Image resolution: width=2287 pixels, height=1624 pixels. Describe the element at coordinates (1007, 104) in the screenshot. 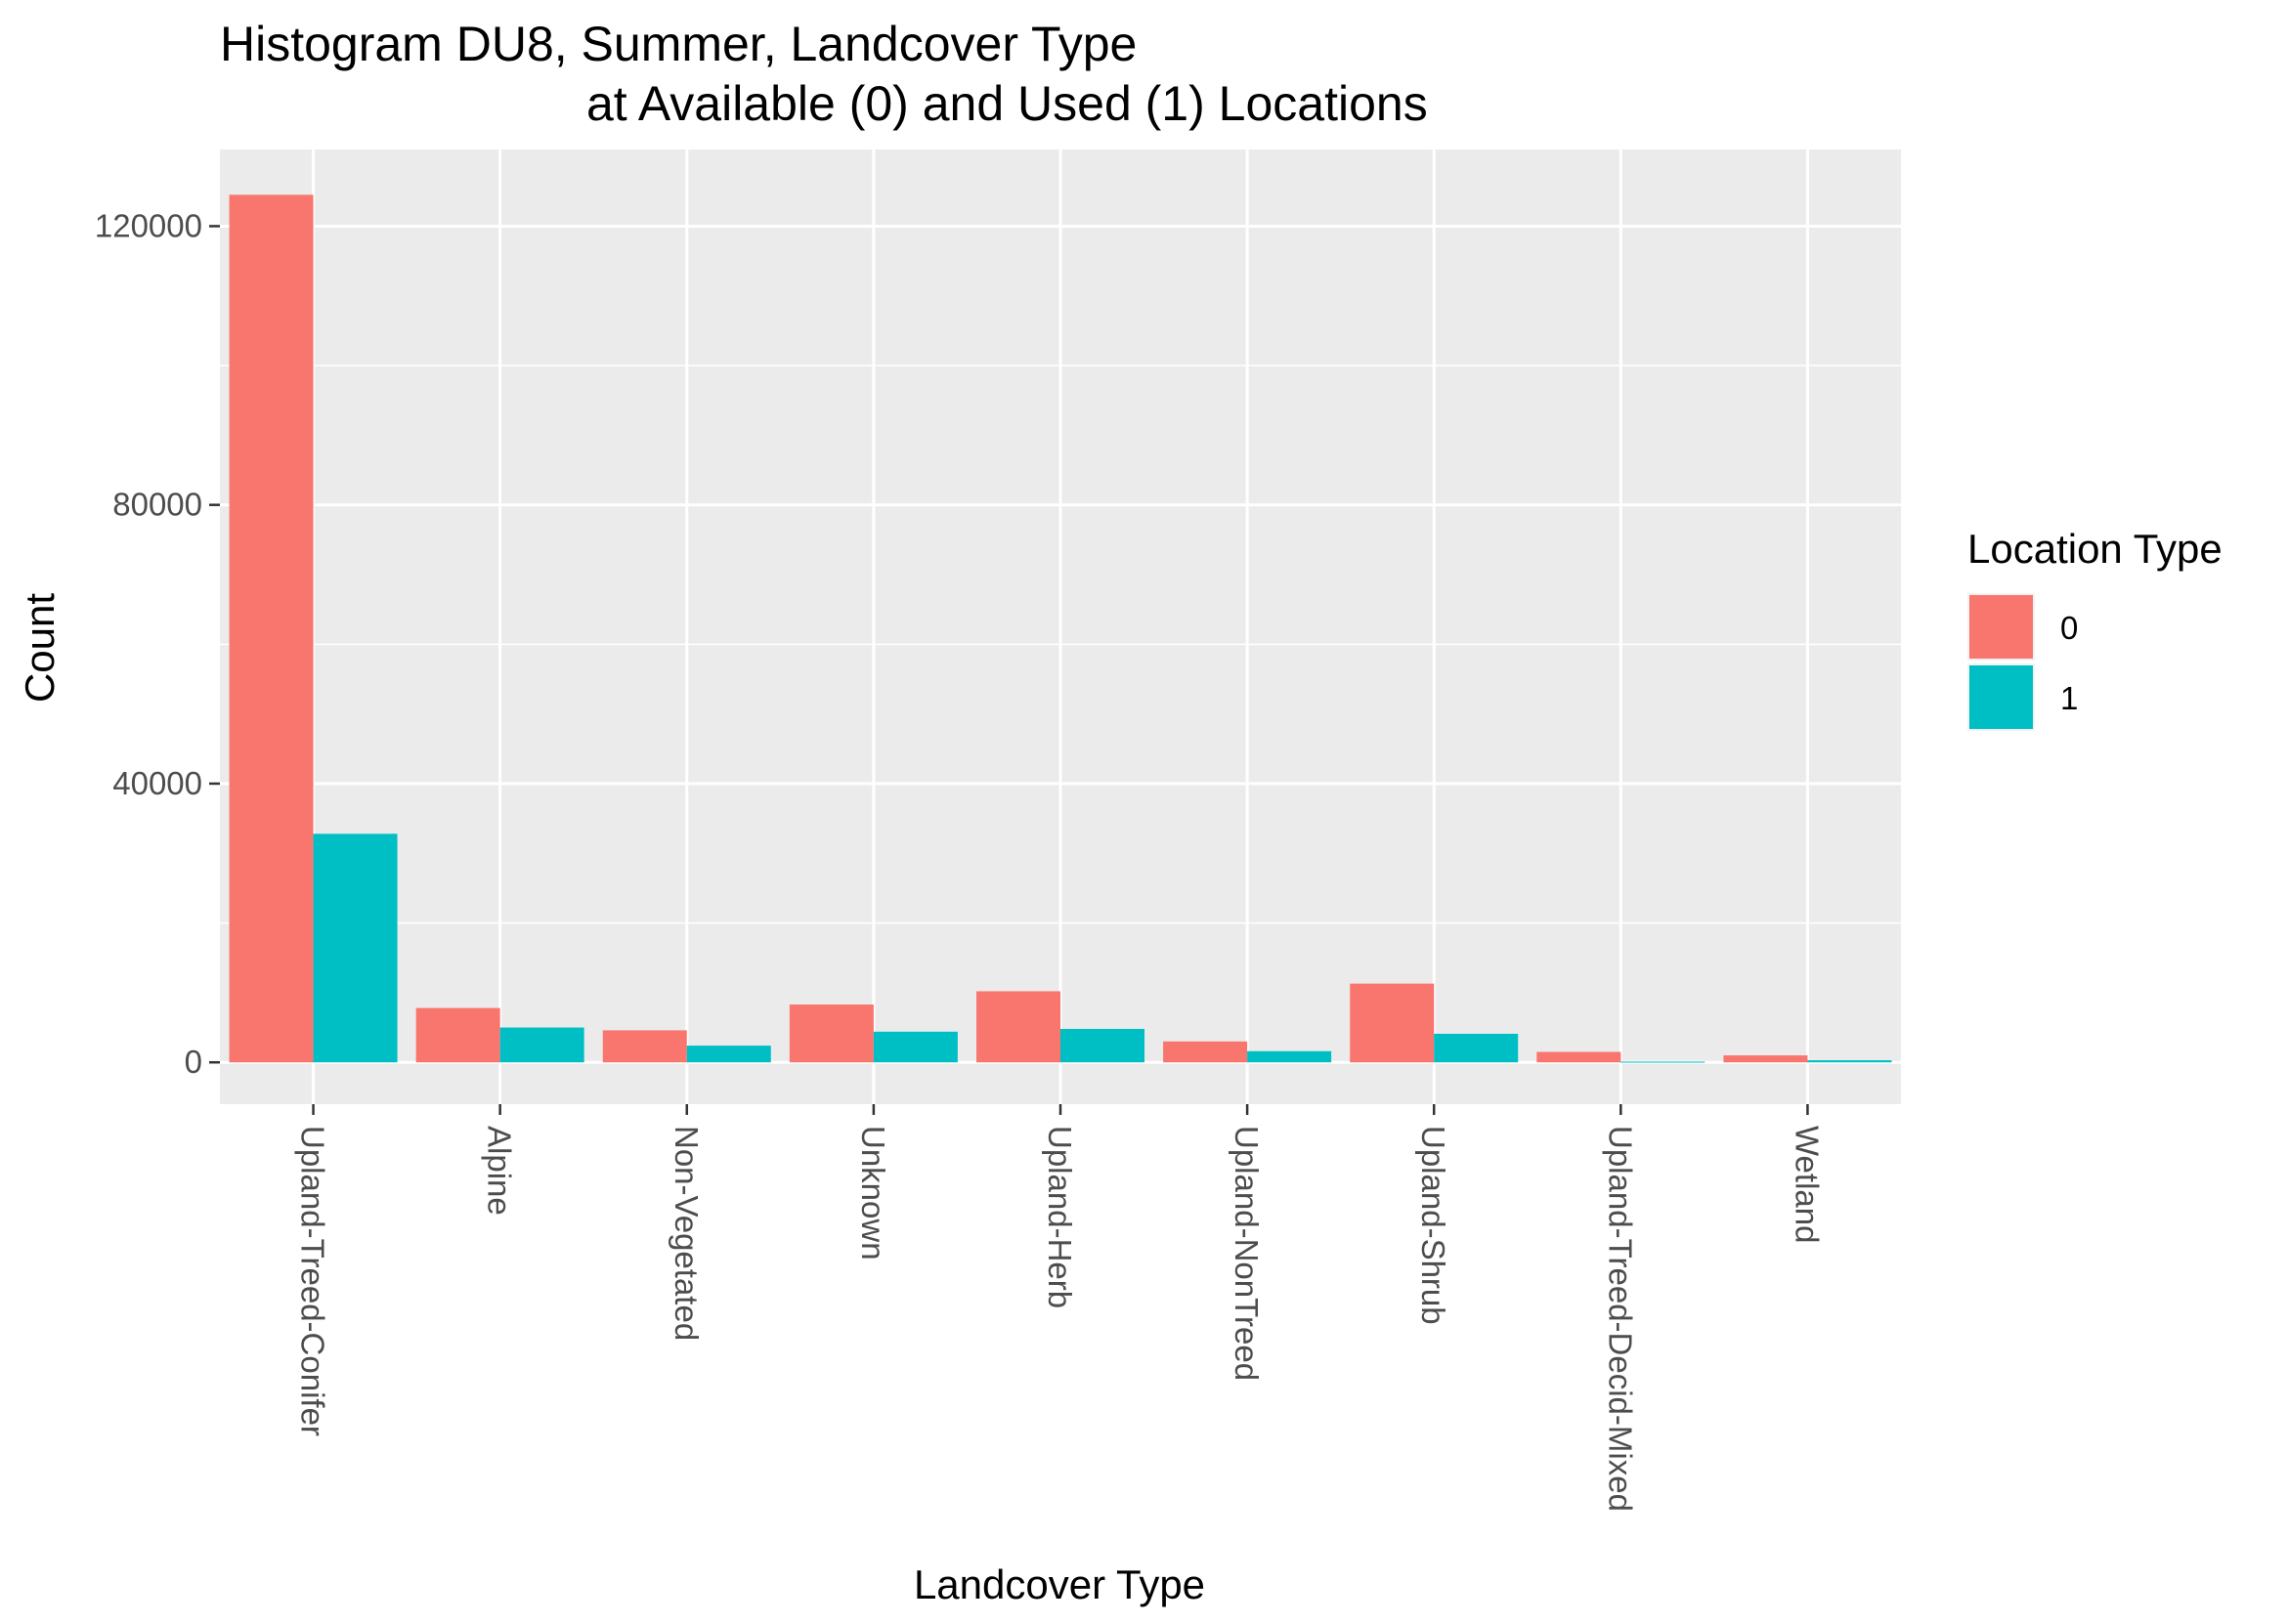

I see `chart-subtitle: at Available (0) and Used (1) Locations` at that location.